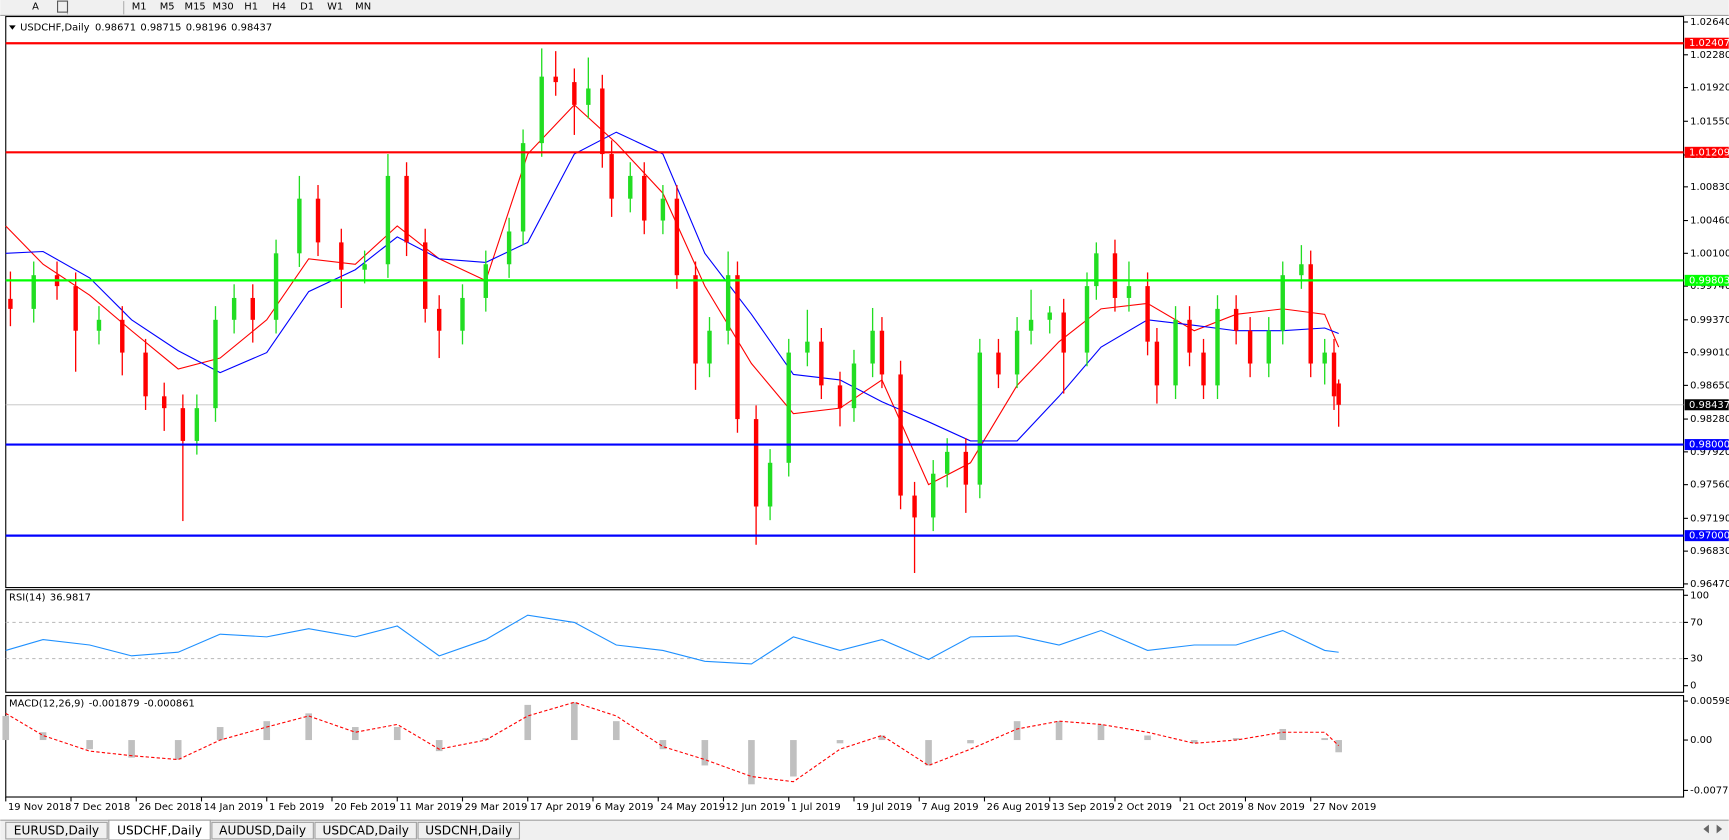 The image size is (1729, 840). Describe the element at coordinates (1344, 807) in the screenshot. I see `x-tick-label: 27 Nov 2019` at that location.